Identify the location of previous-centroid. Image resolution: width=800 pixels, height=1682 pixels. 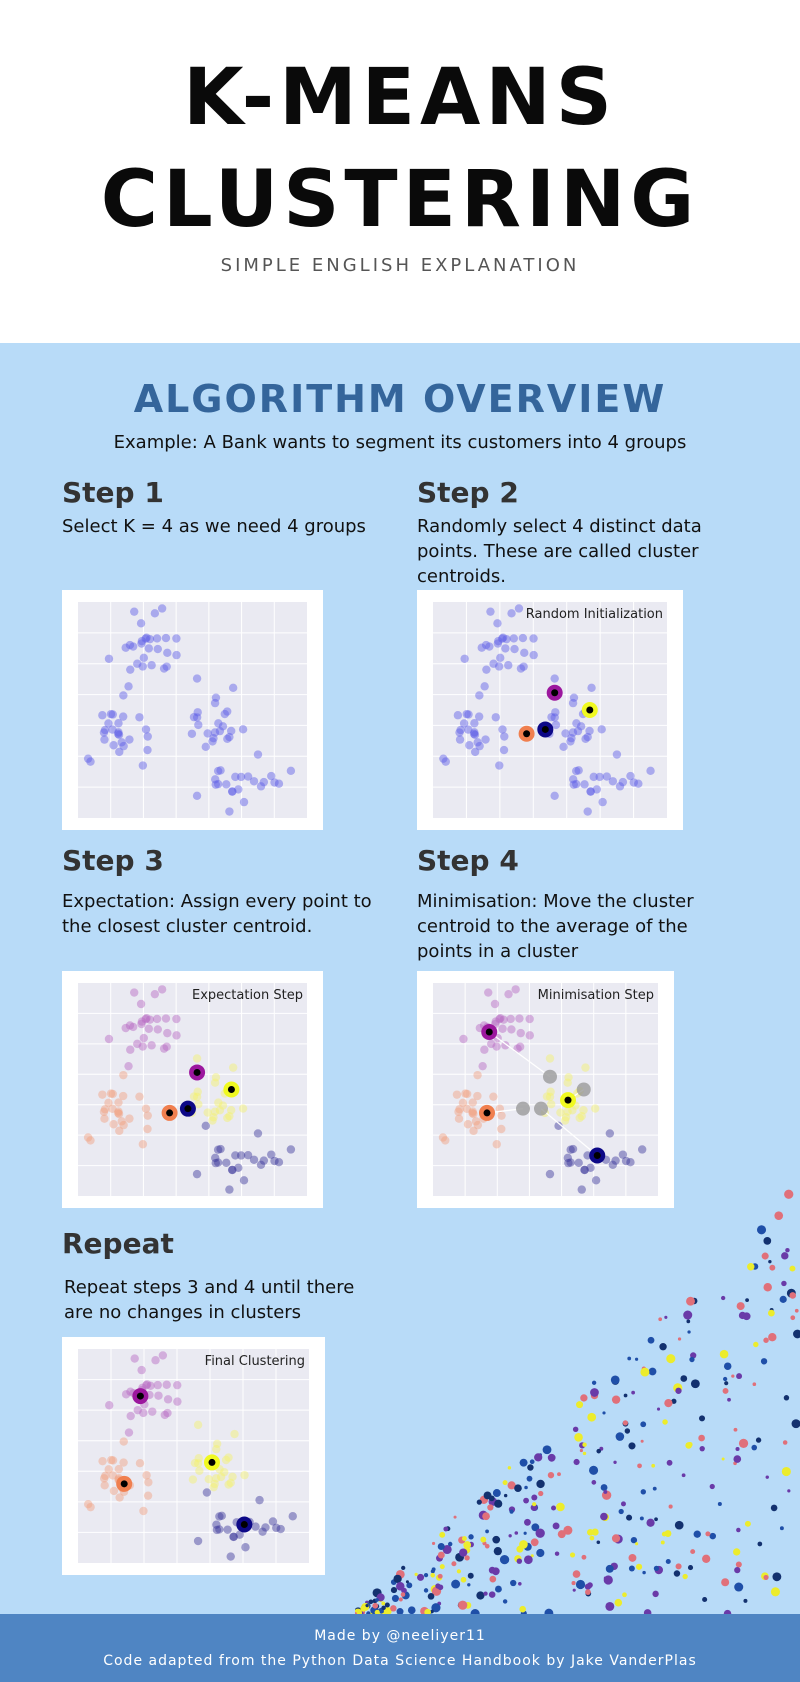
(583, 1089).